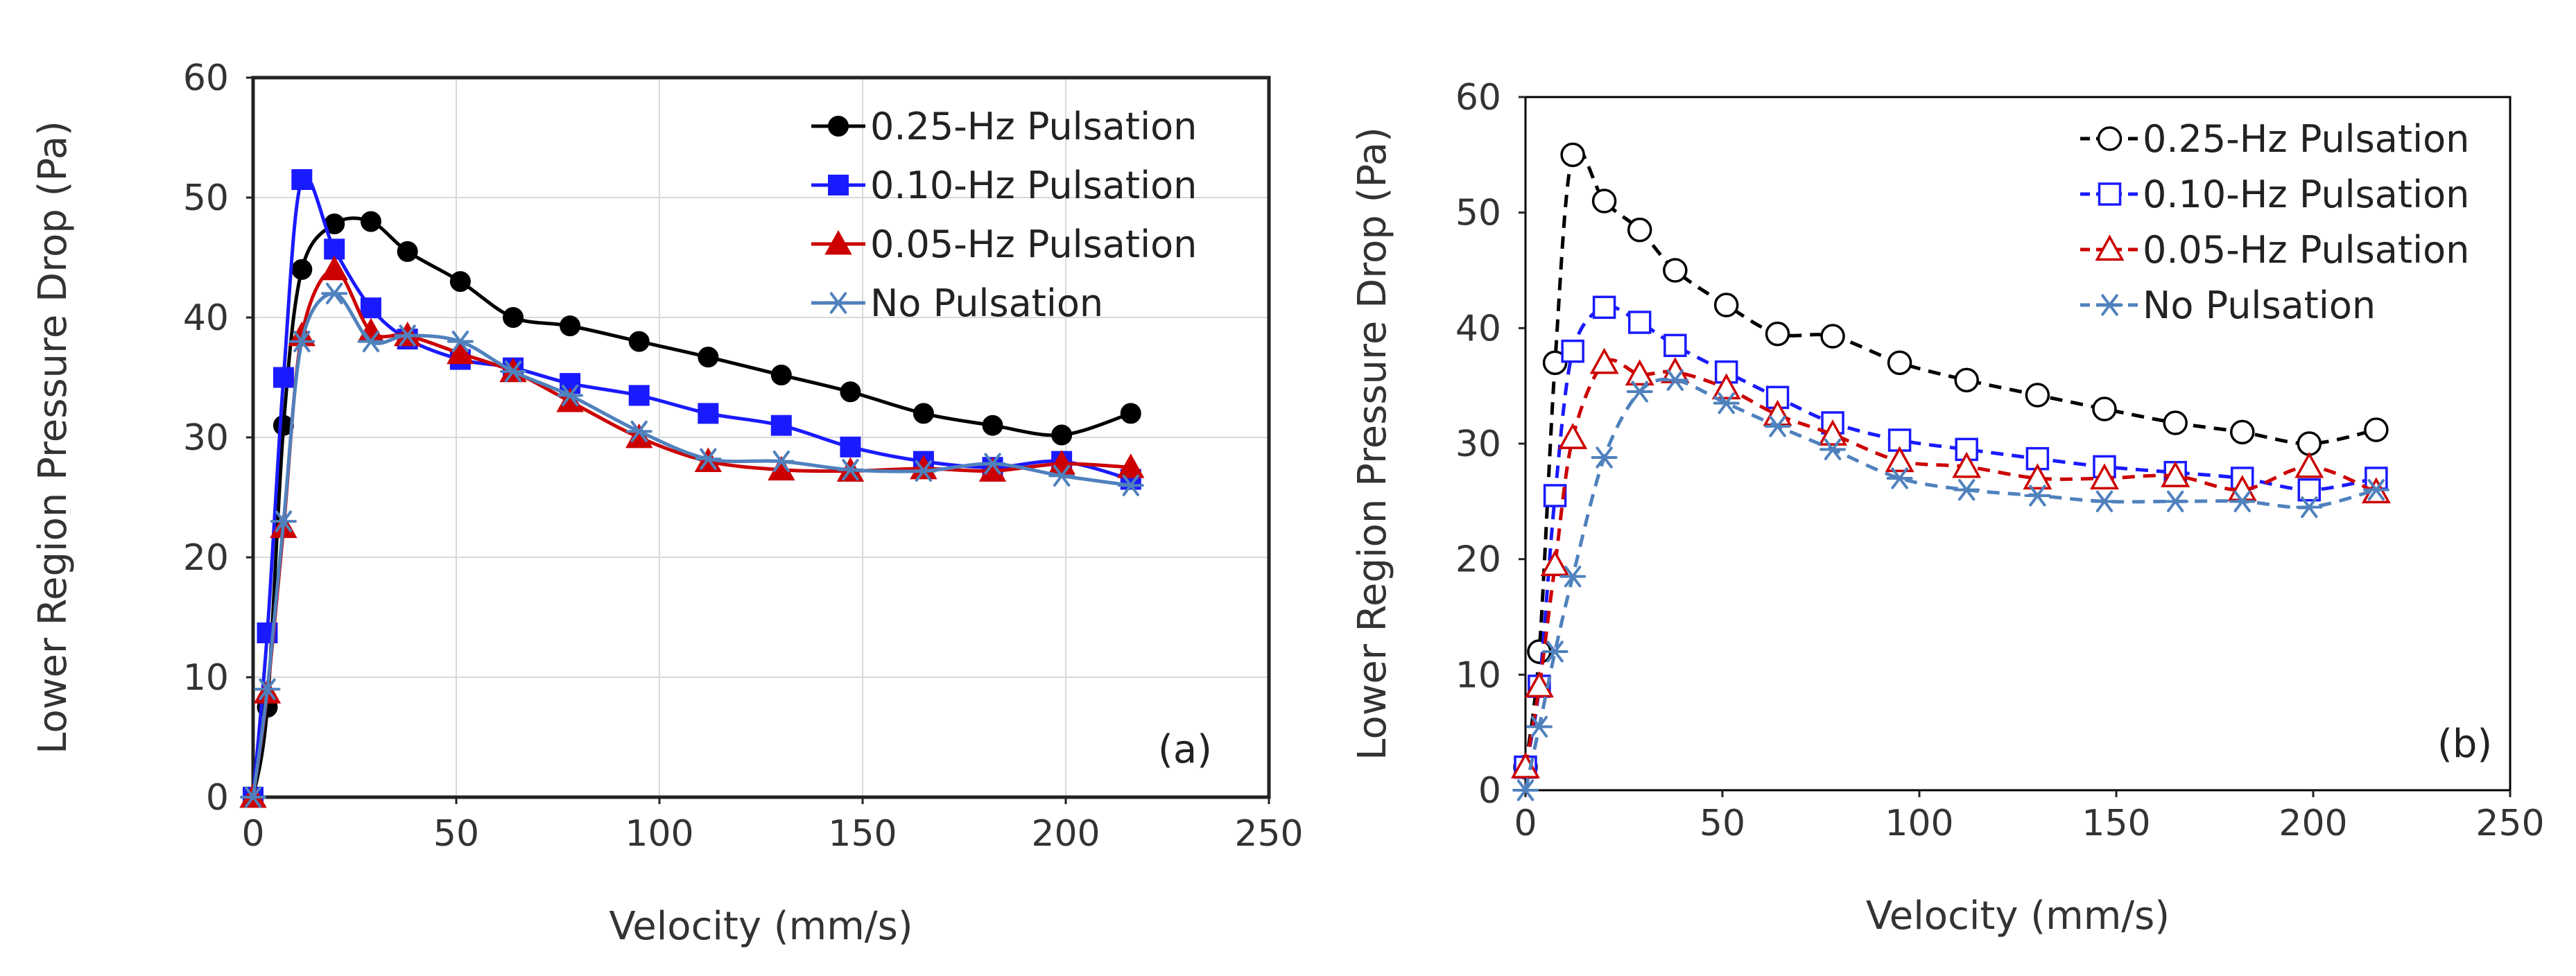  What do you see at coordinates (252, 834) in the screenshot?
I see `x-tick-label-a-0: 0` at bounding box center [252, 834].